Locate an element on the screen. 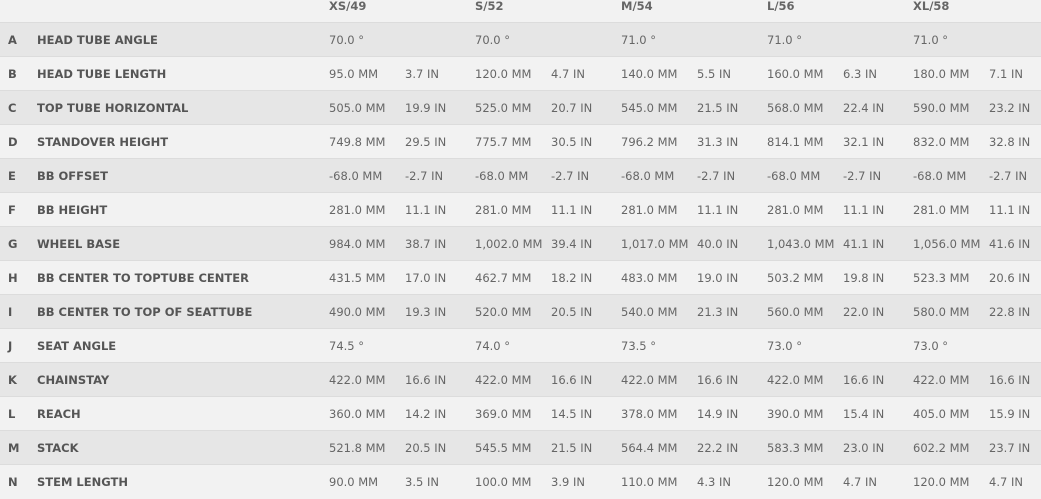 This screenshot has width=1041, height=499. value-mm: 545.5 MM is located at coordinates (503, 447).